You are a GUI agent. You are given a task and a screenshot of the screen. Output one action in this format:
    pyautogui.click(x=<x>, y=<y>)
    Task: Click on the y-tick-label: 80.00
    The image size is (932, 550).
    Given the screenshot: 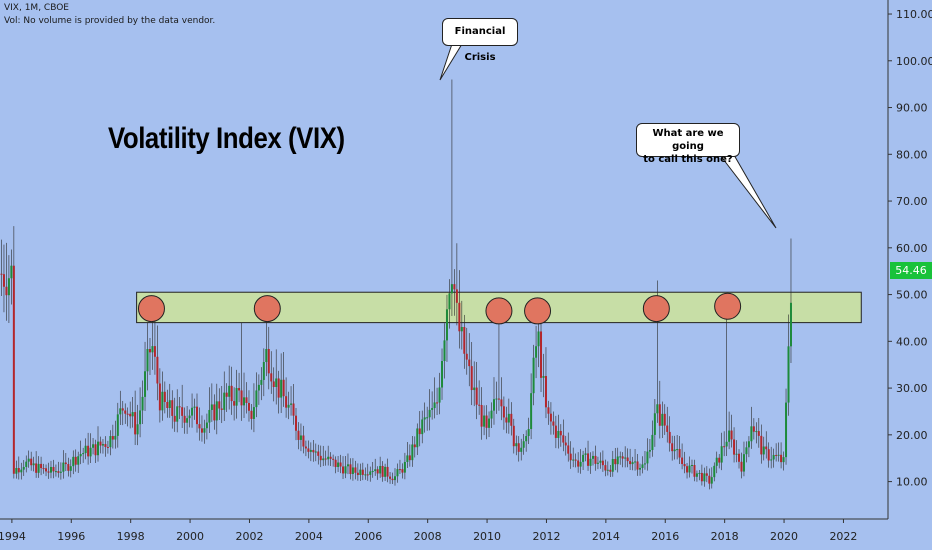 What is the action you would take?
    pyautogui.click(x=912, y=154)
    